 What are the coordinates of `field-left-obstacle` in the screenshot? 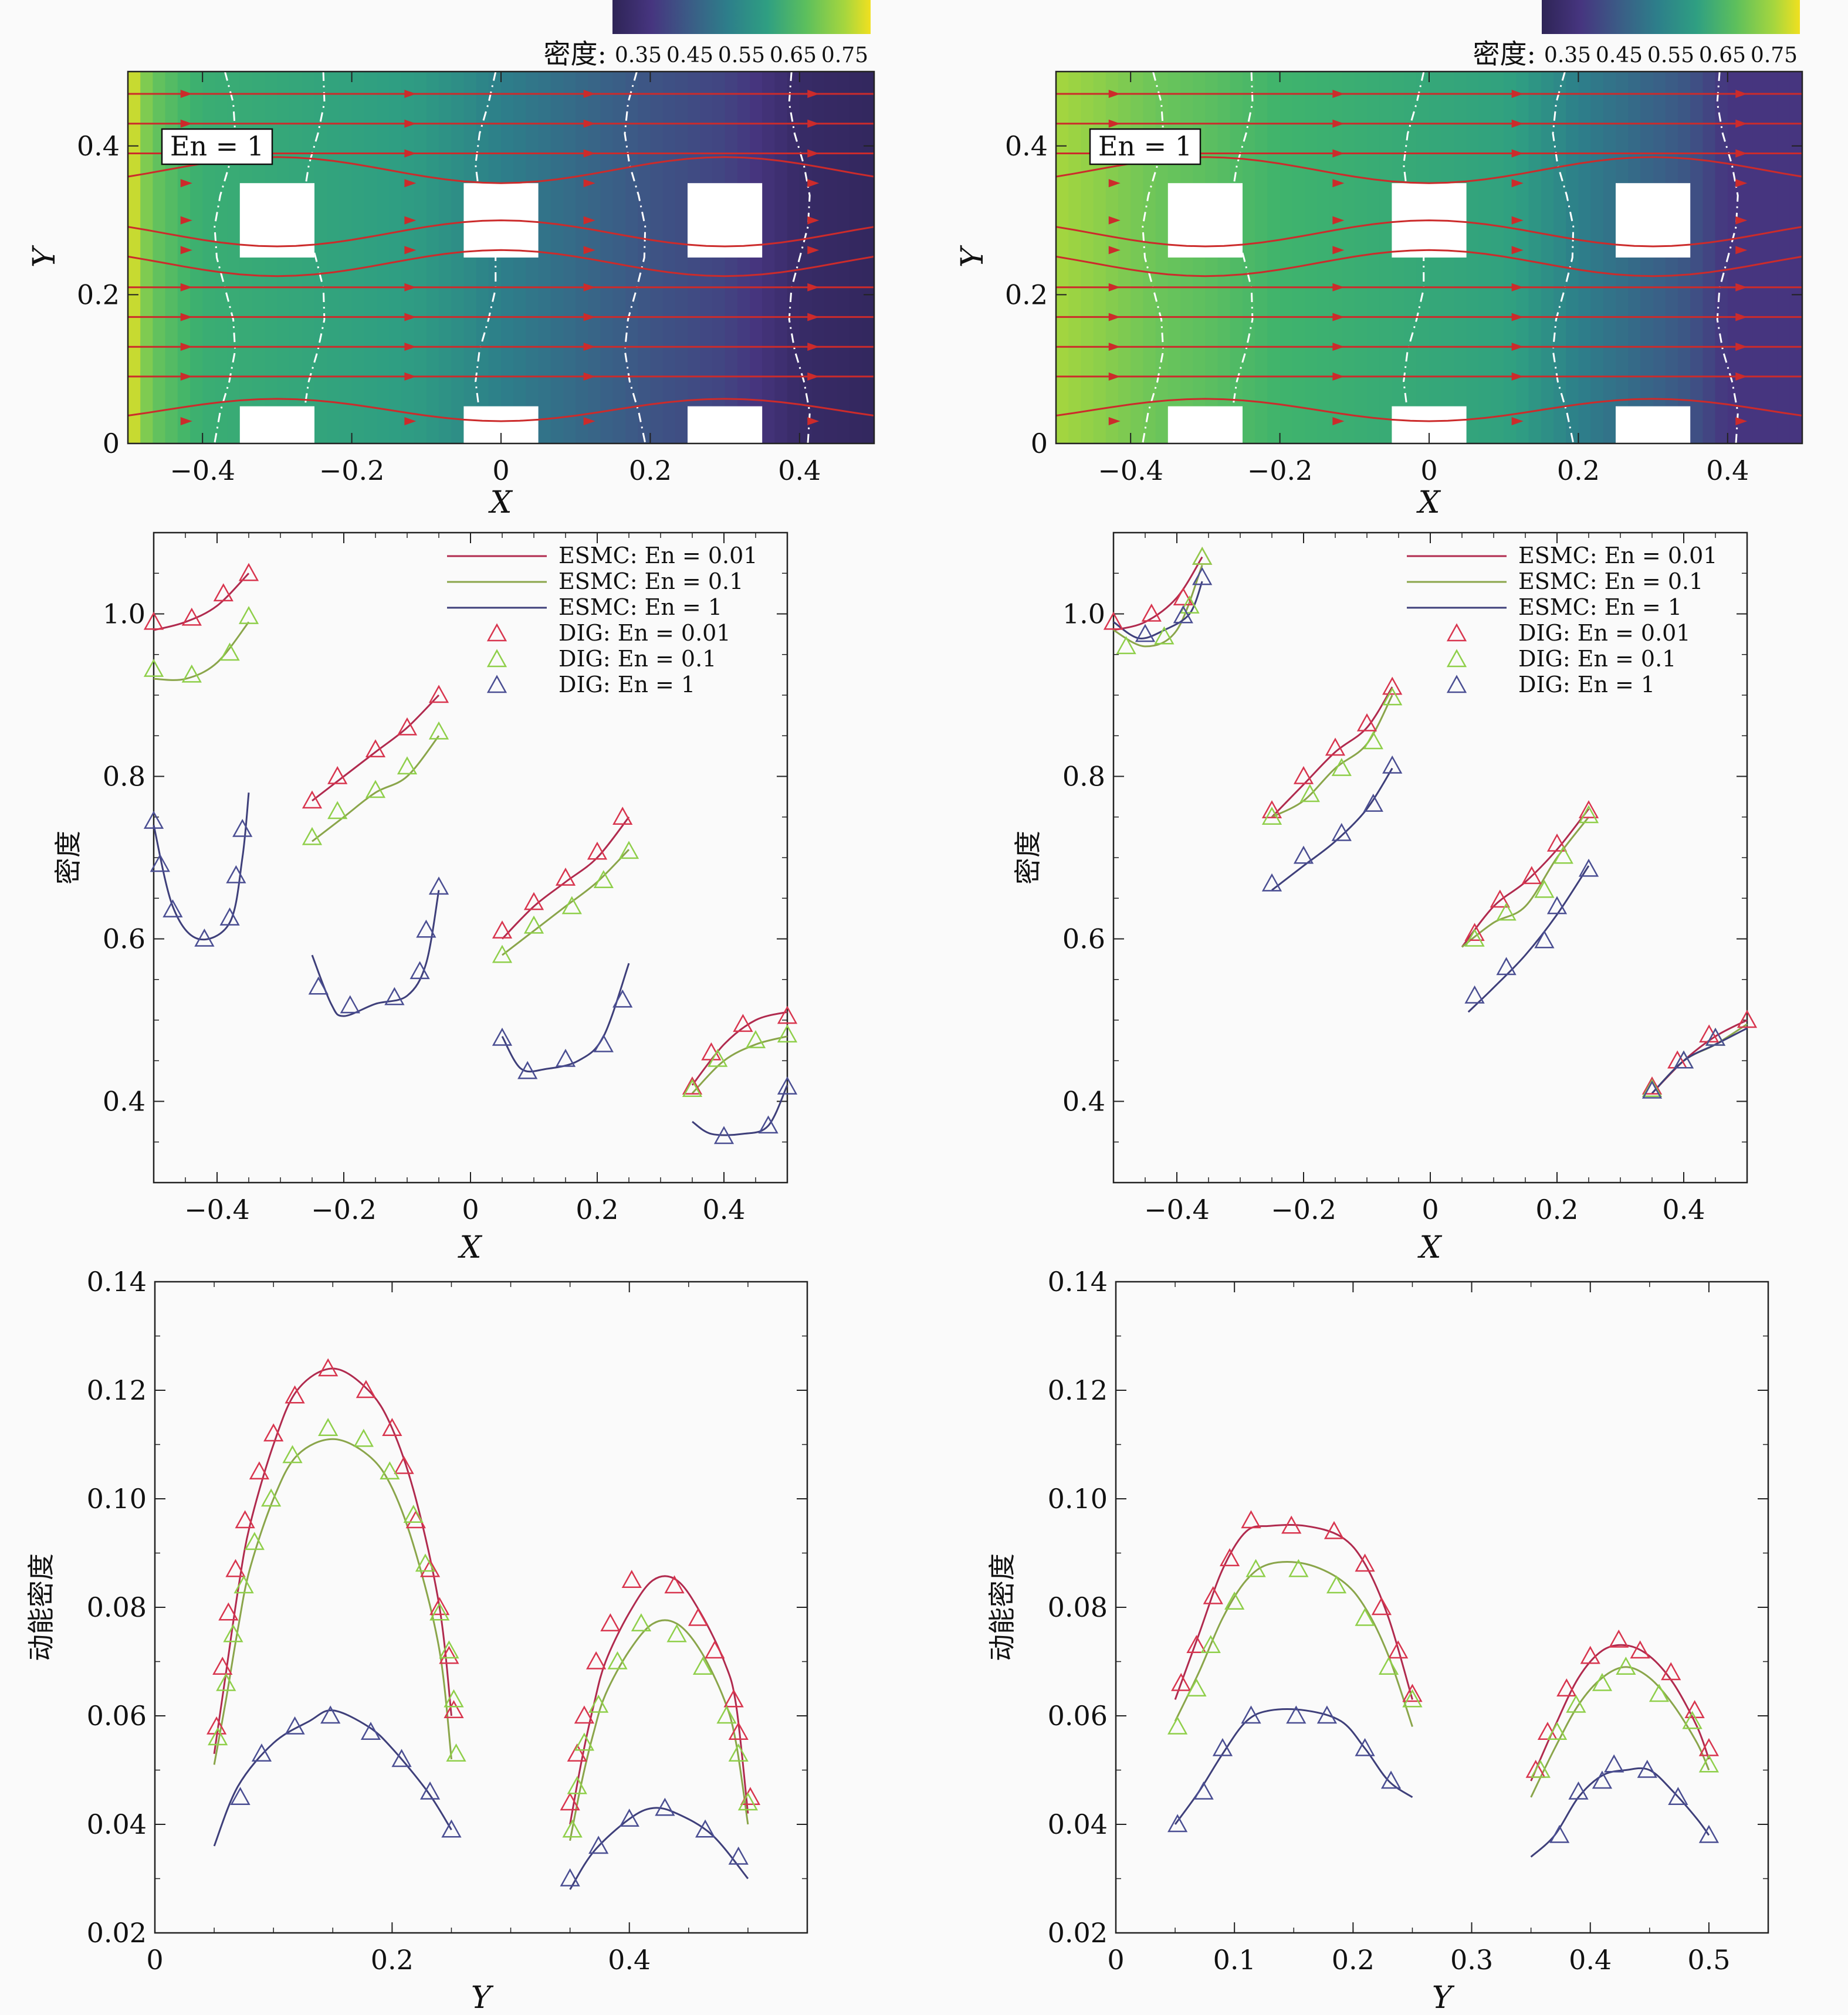 It's located at (276, 424).